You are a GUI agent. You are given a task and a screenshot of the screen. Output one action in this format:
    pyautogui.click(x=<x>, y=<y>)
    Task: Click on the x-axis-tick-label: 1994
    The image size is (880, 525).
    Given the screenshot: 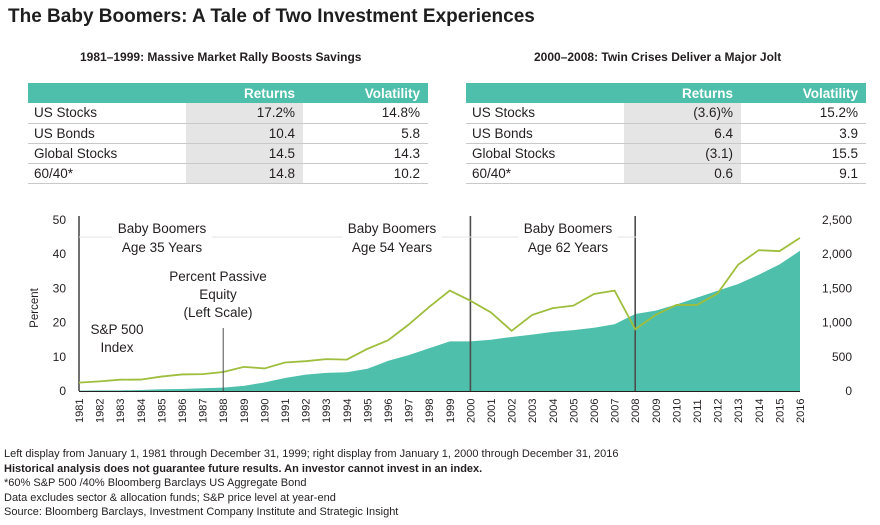 What is the action you would take?
    pyautogui.click(x=348, y=411)
    